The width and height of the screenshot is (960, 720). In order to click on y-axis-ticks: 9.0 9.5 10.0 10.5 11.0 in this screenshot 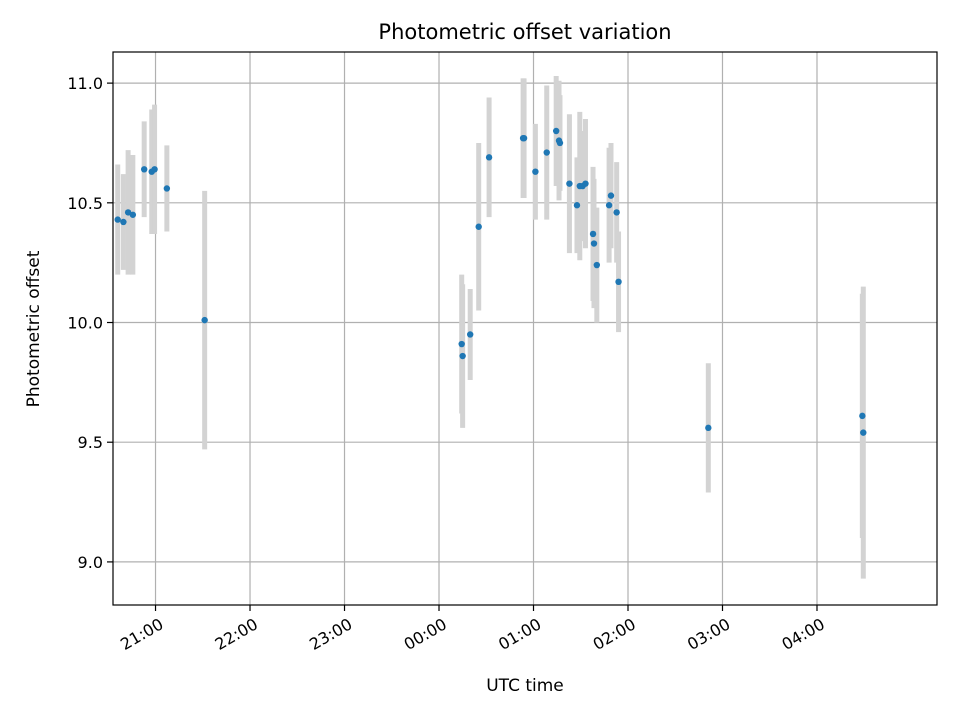, I will do `click(90, 323)`.